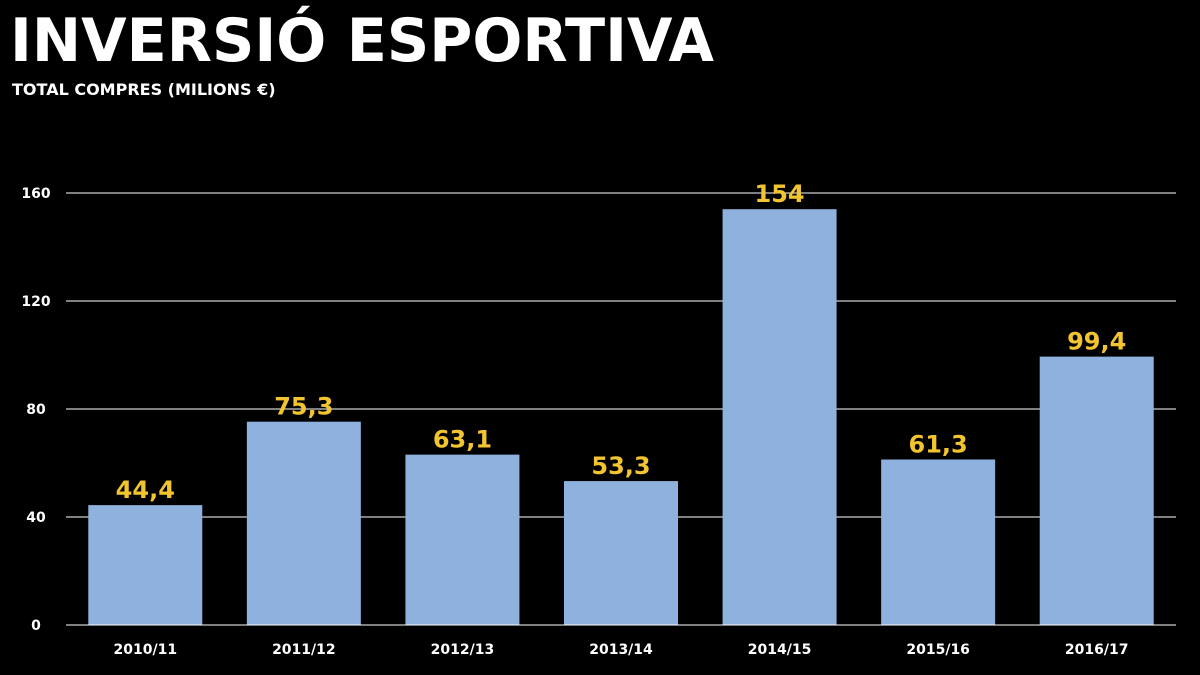 The width and height of the screenshot is (1200, 675). Describe the element at coordinates (780, 194) in the screenshot. I see `value-label: 154` at that location.